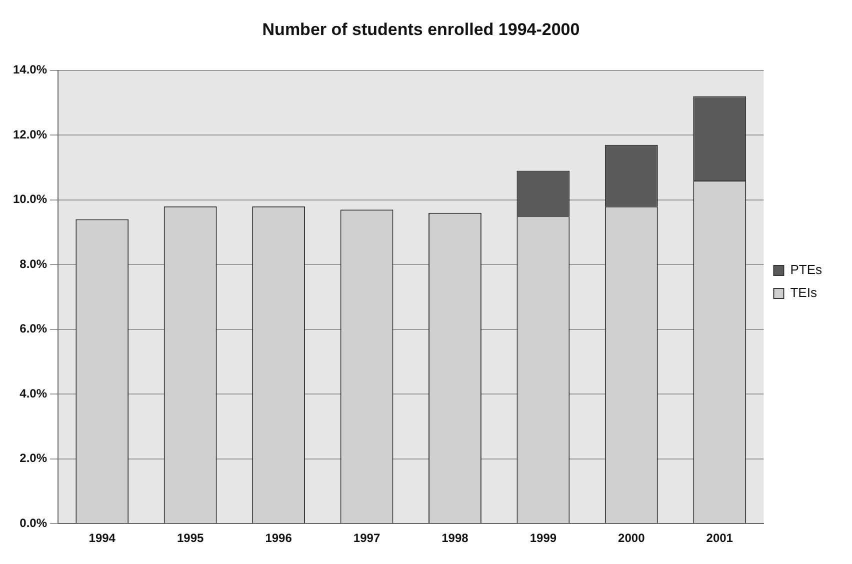 This screenshot has width=852, height=564. Describe the element at coordinates (421, 29) in the screenshot. I see `chart-title: Number of students enrolled 1994-2000` at that location.